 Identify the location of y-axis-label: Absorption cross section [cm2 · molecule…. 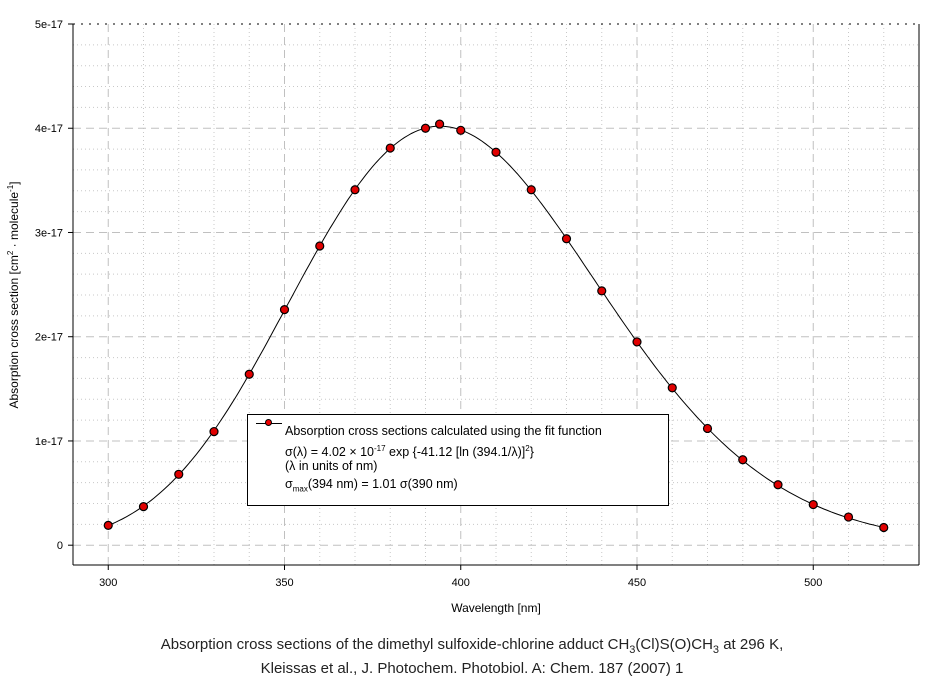
(13, 294).